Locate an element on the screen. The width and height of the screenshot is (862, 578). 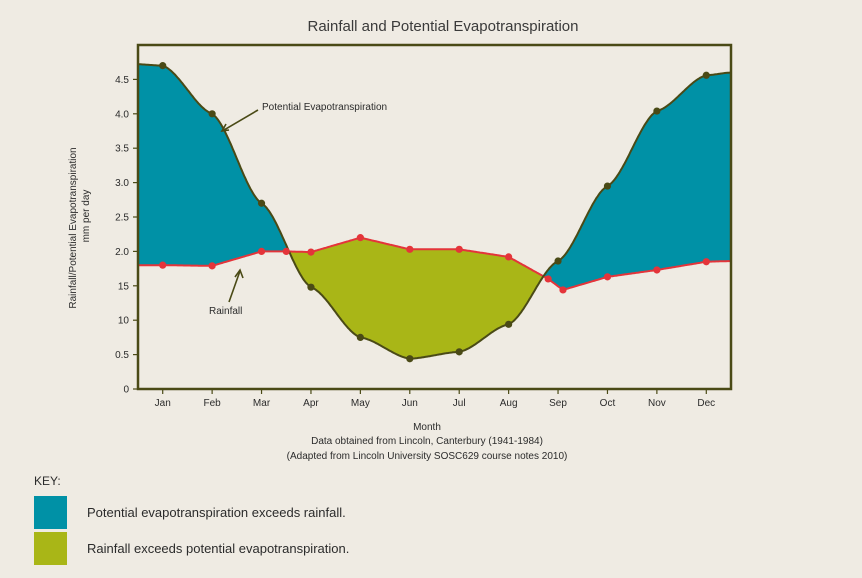
pet-annotation: Potential Evapotranspiration is located at coordinates (324, 107).